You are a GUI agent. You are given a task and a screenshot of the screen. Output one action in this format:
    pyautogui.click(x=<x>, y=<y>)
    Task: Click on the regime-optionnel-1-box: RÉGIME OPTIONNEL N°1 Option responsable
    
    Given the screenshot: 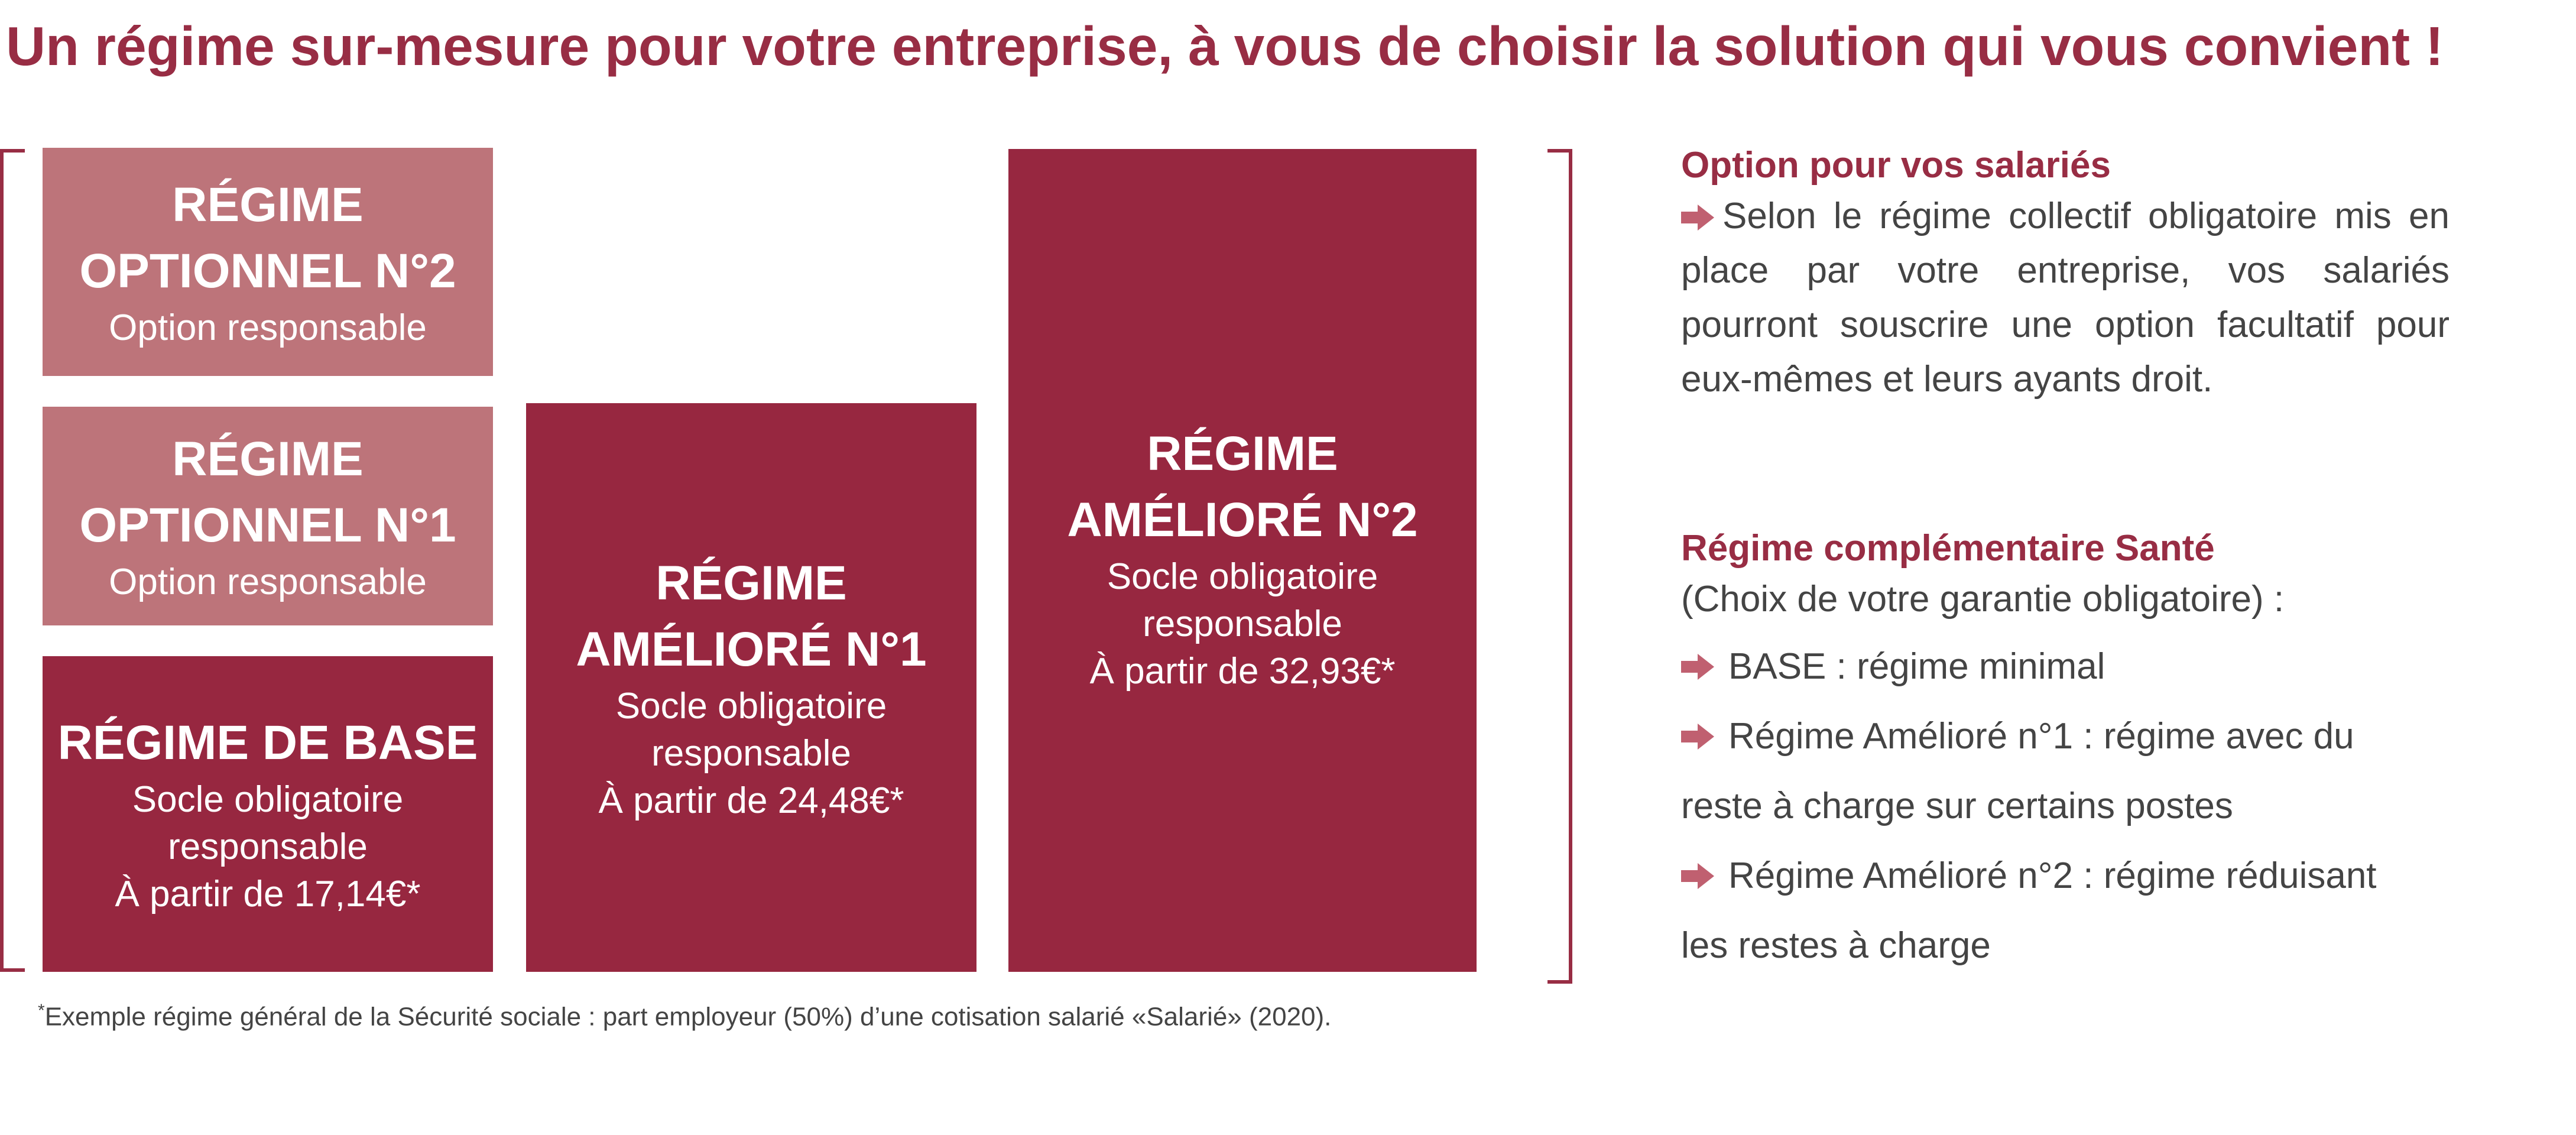 What is the action you would take?
    pyautogui.click(x=268, y=516)
    